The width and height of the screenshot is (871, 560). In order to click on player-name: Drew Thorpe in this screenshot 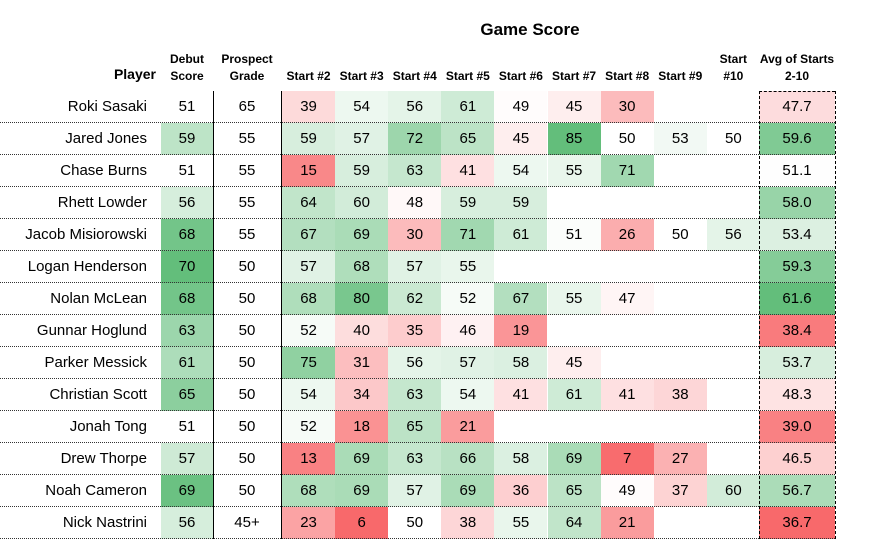, I will do `click(103, 458)`.